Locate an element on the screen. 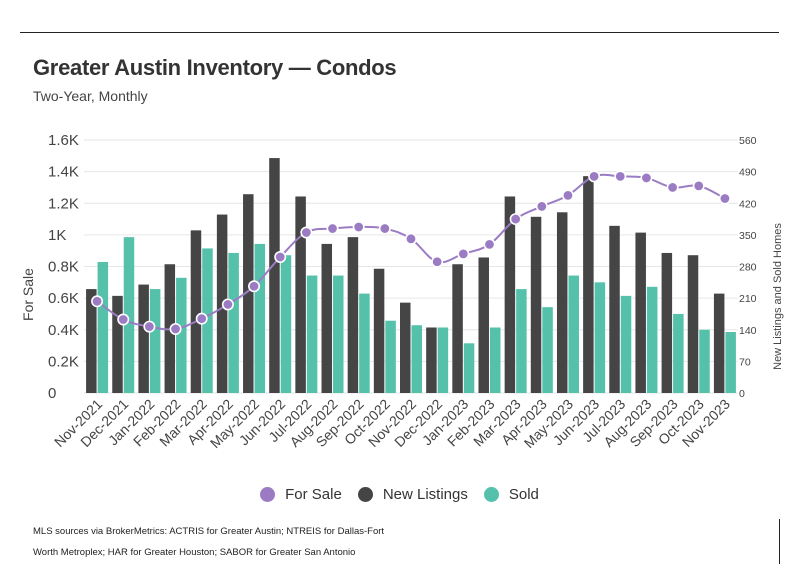  y-right-tick-label: 350 is located at coordinates (748, 236).